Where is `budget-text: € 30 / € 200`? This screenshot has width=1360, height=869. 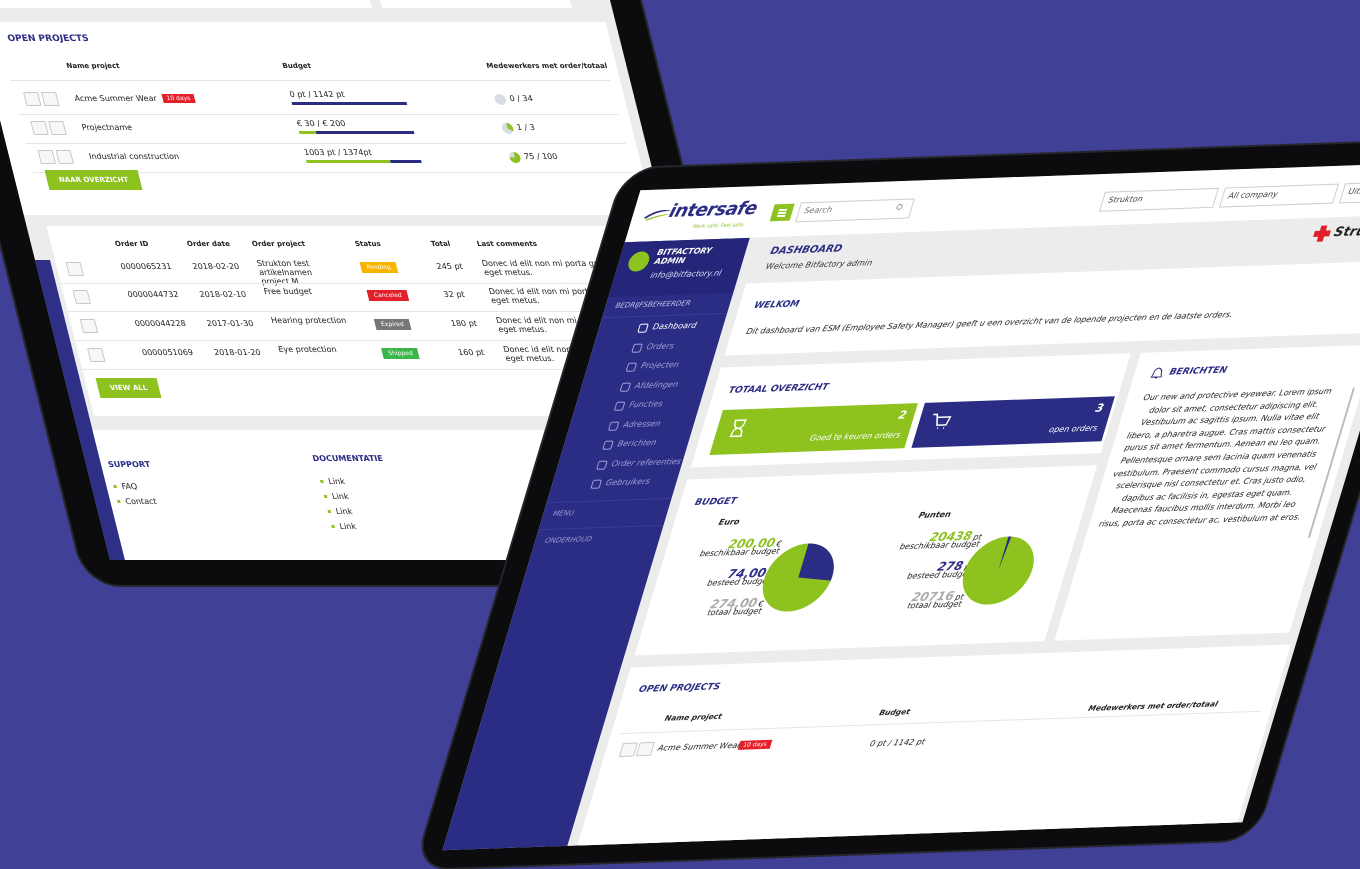 budget-text: € 30 / € 200 is located at coordinates (321, 123).